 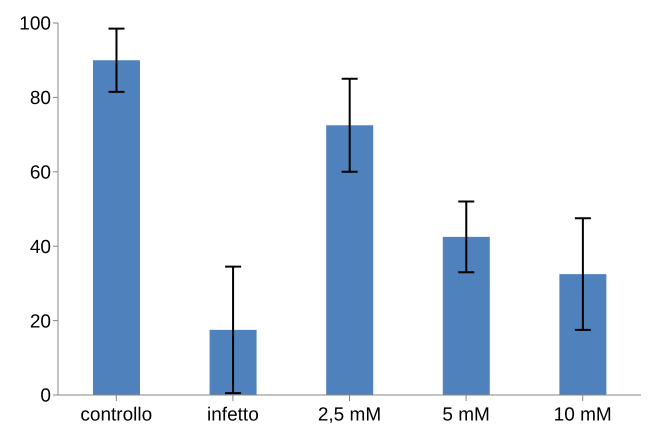 I want to click on y-tick-label: 60, so click(x=40, y=173).